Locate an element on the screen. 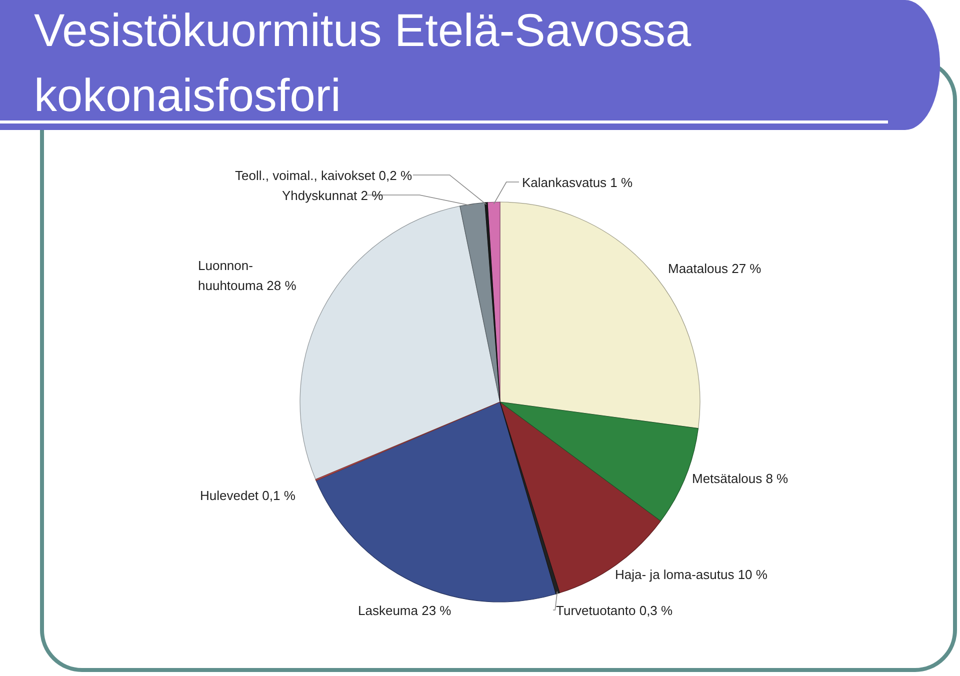 The height and width of the screenshot is (676, 960). slice-label: Maatalous 27 % is located at coordinates (715, 268).